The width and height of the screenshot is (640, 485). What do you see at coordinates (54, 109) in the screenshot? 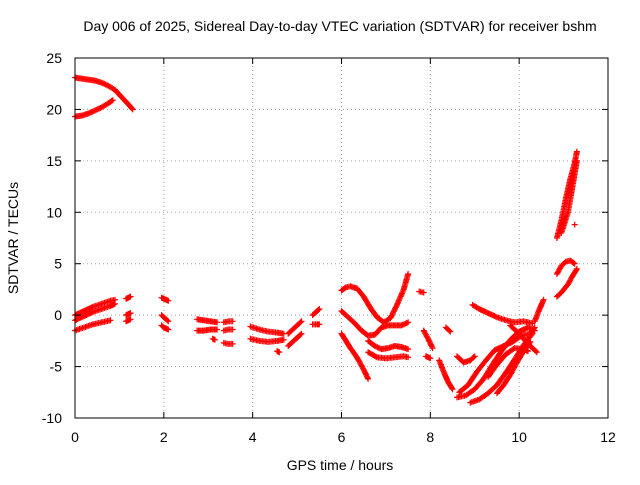
I see `y-tick-label: 20` at bounding box center [54, 109].